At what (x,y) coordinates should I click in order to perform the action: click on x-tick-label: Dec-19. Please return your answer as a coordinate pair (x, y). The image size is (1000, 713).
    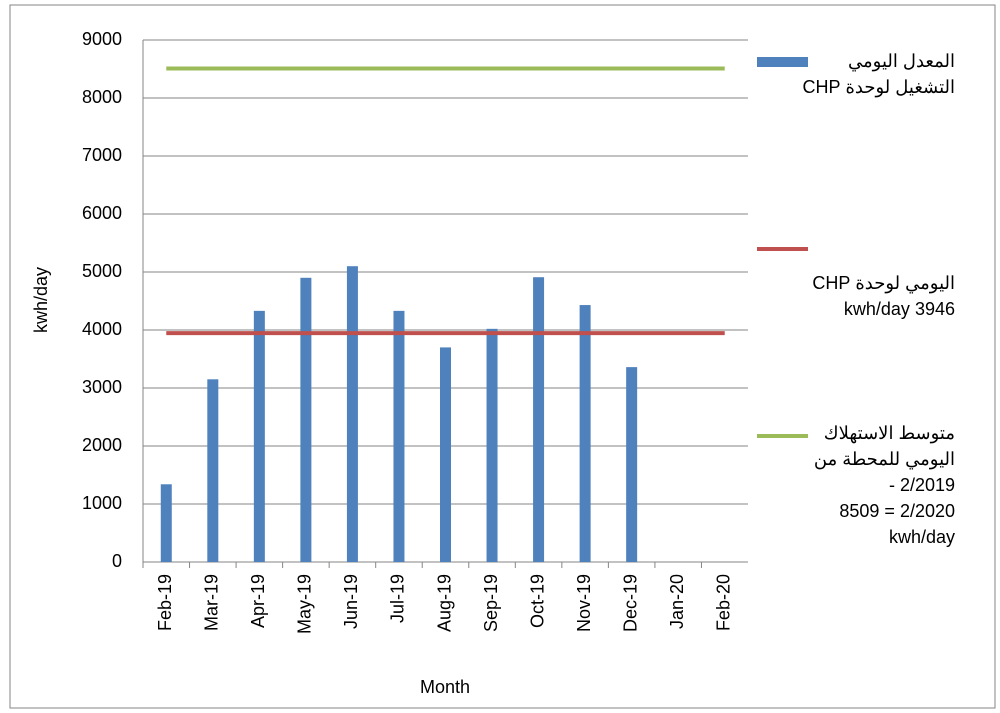
    Looking at the image, I should click on (630, 603).